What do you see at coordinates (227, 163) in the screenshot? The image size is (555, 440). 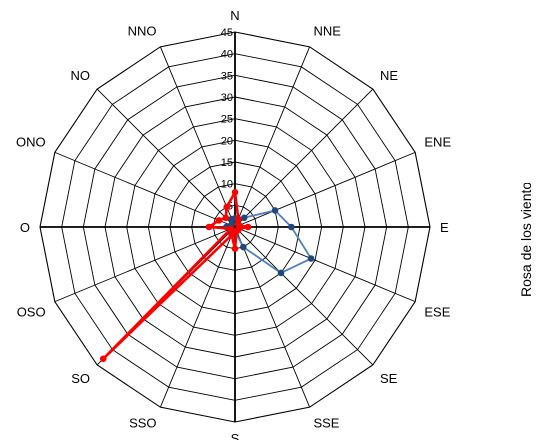 I see `tick-label-15: 15` at bounding box center [227, 163].